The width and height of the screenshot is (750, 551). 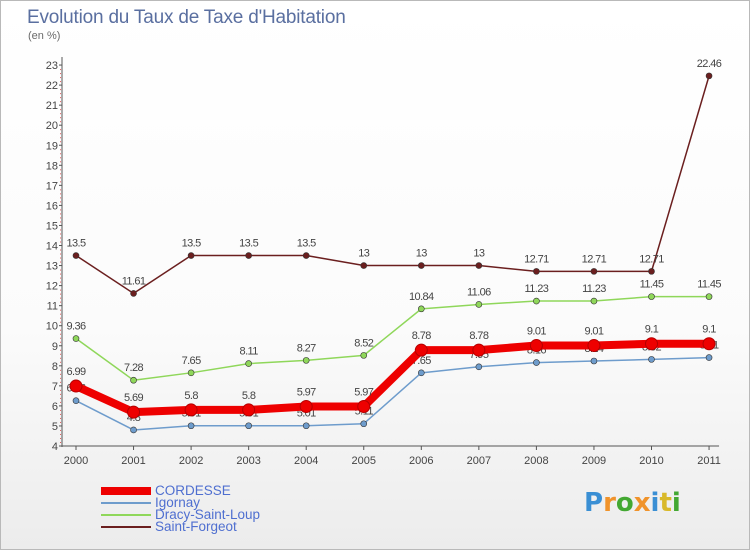 What do you see at coordinates (55, 347) in the screenshot?
I see `y-tick-label: 9` at bounding box center [55, 347].